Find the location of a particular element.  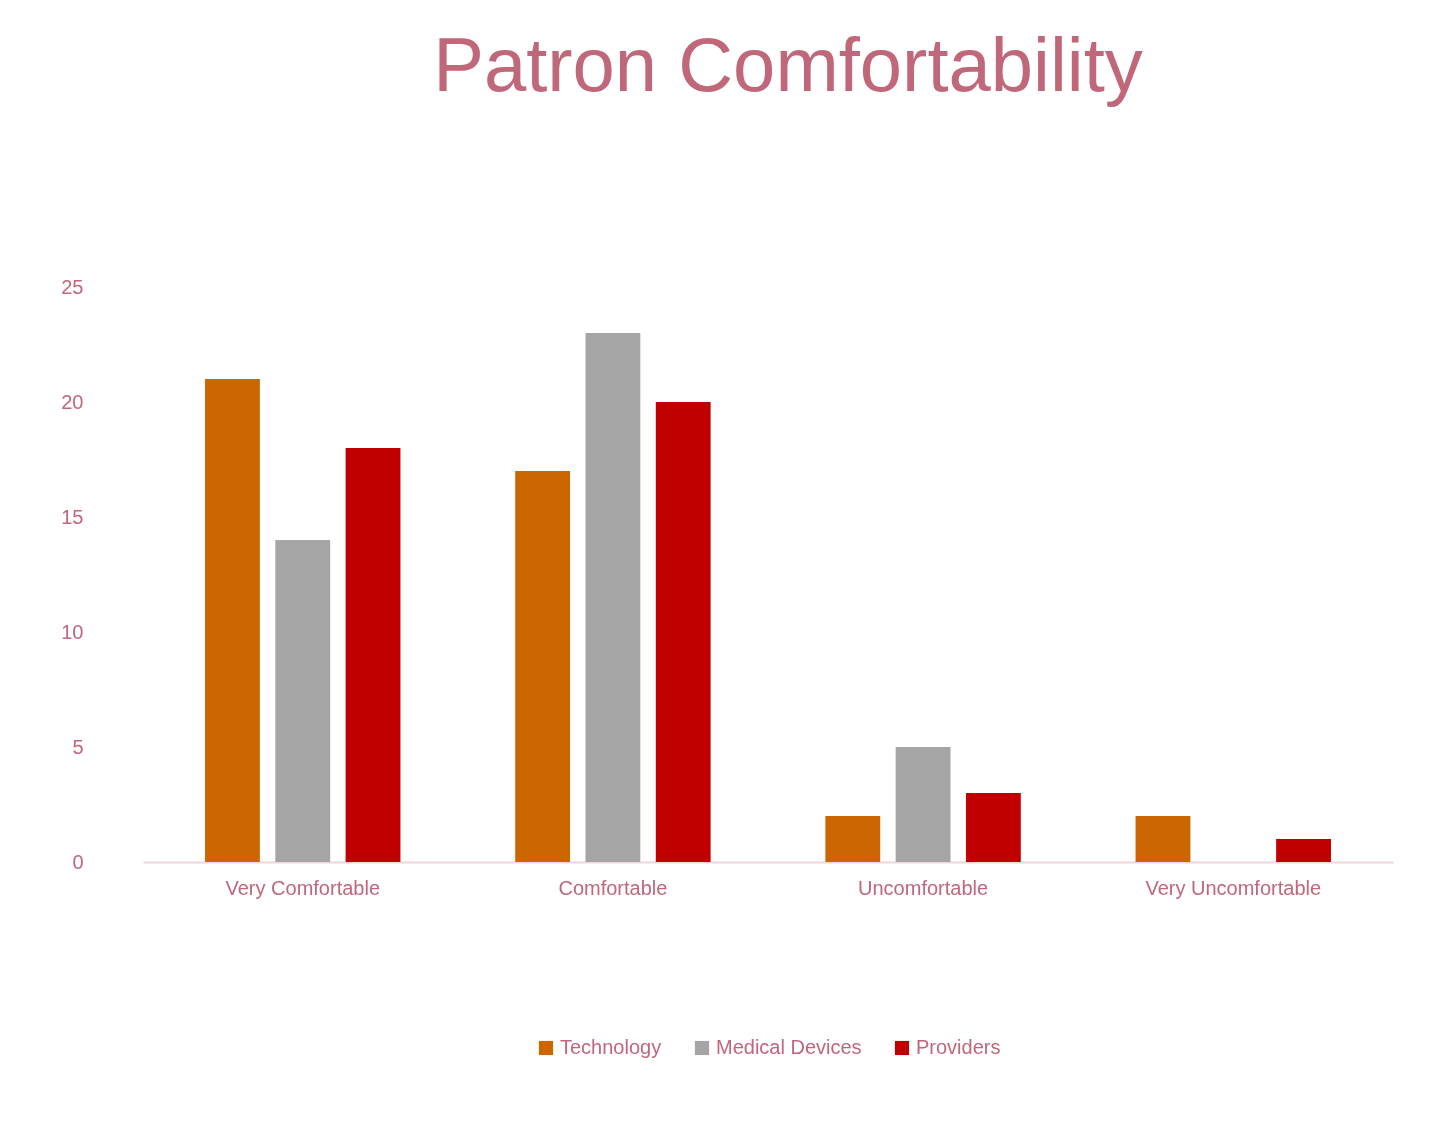

y-tick-label: 5 is located at coordinates (78, 746).